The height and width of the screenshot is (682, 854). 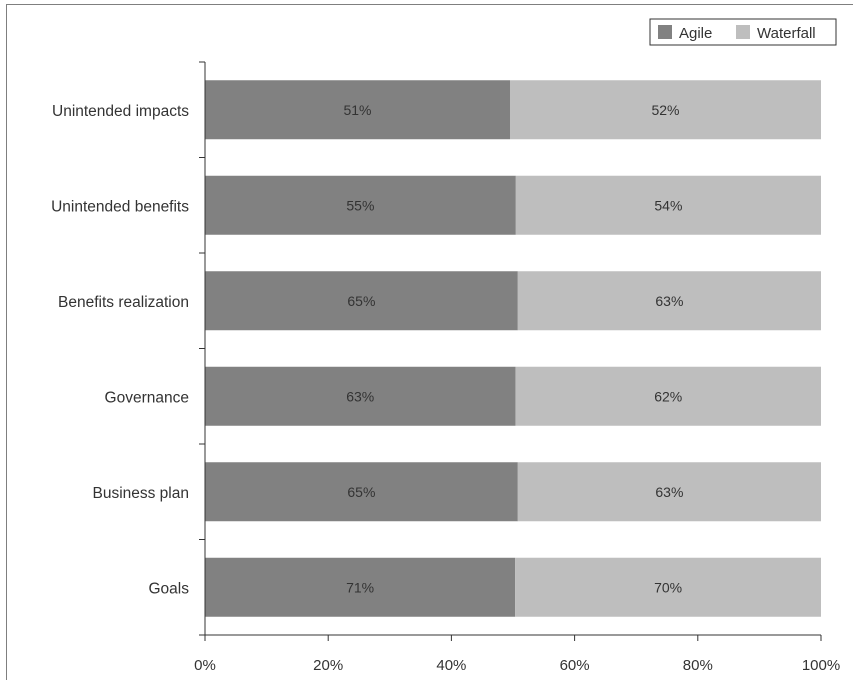 I want to click on bar-agile-goals, so click(x=360, y=587).